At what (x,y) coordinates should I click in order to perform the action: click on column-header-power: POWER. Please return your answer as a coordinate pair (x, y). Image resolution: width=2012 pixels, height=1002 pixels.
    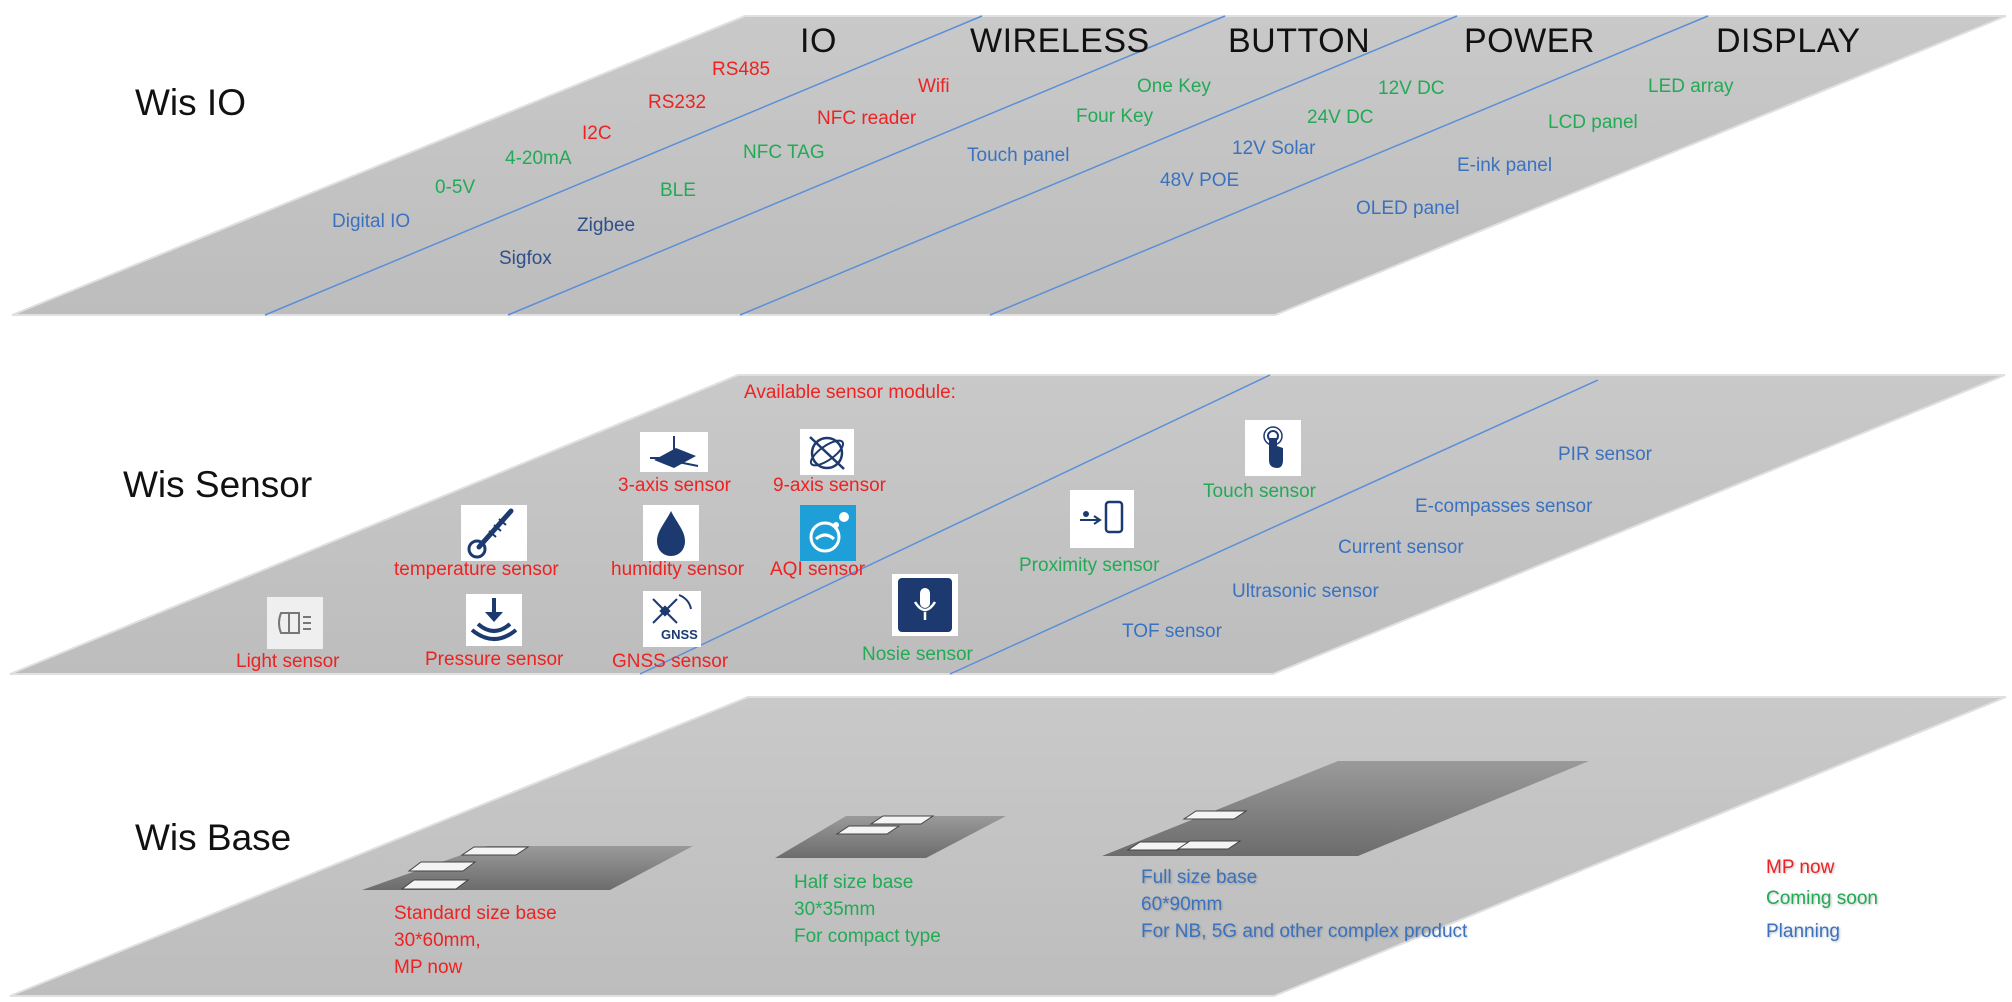
    Looking at the image, I should click on (1529, 41).